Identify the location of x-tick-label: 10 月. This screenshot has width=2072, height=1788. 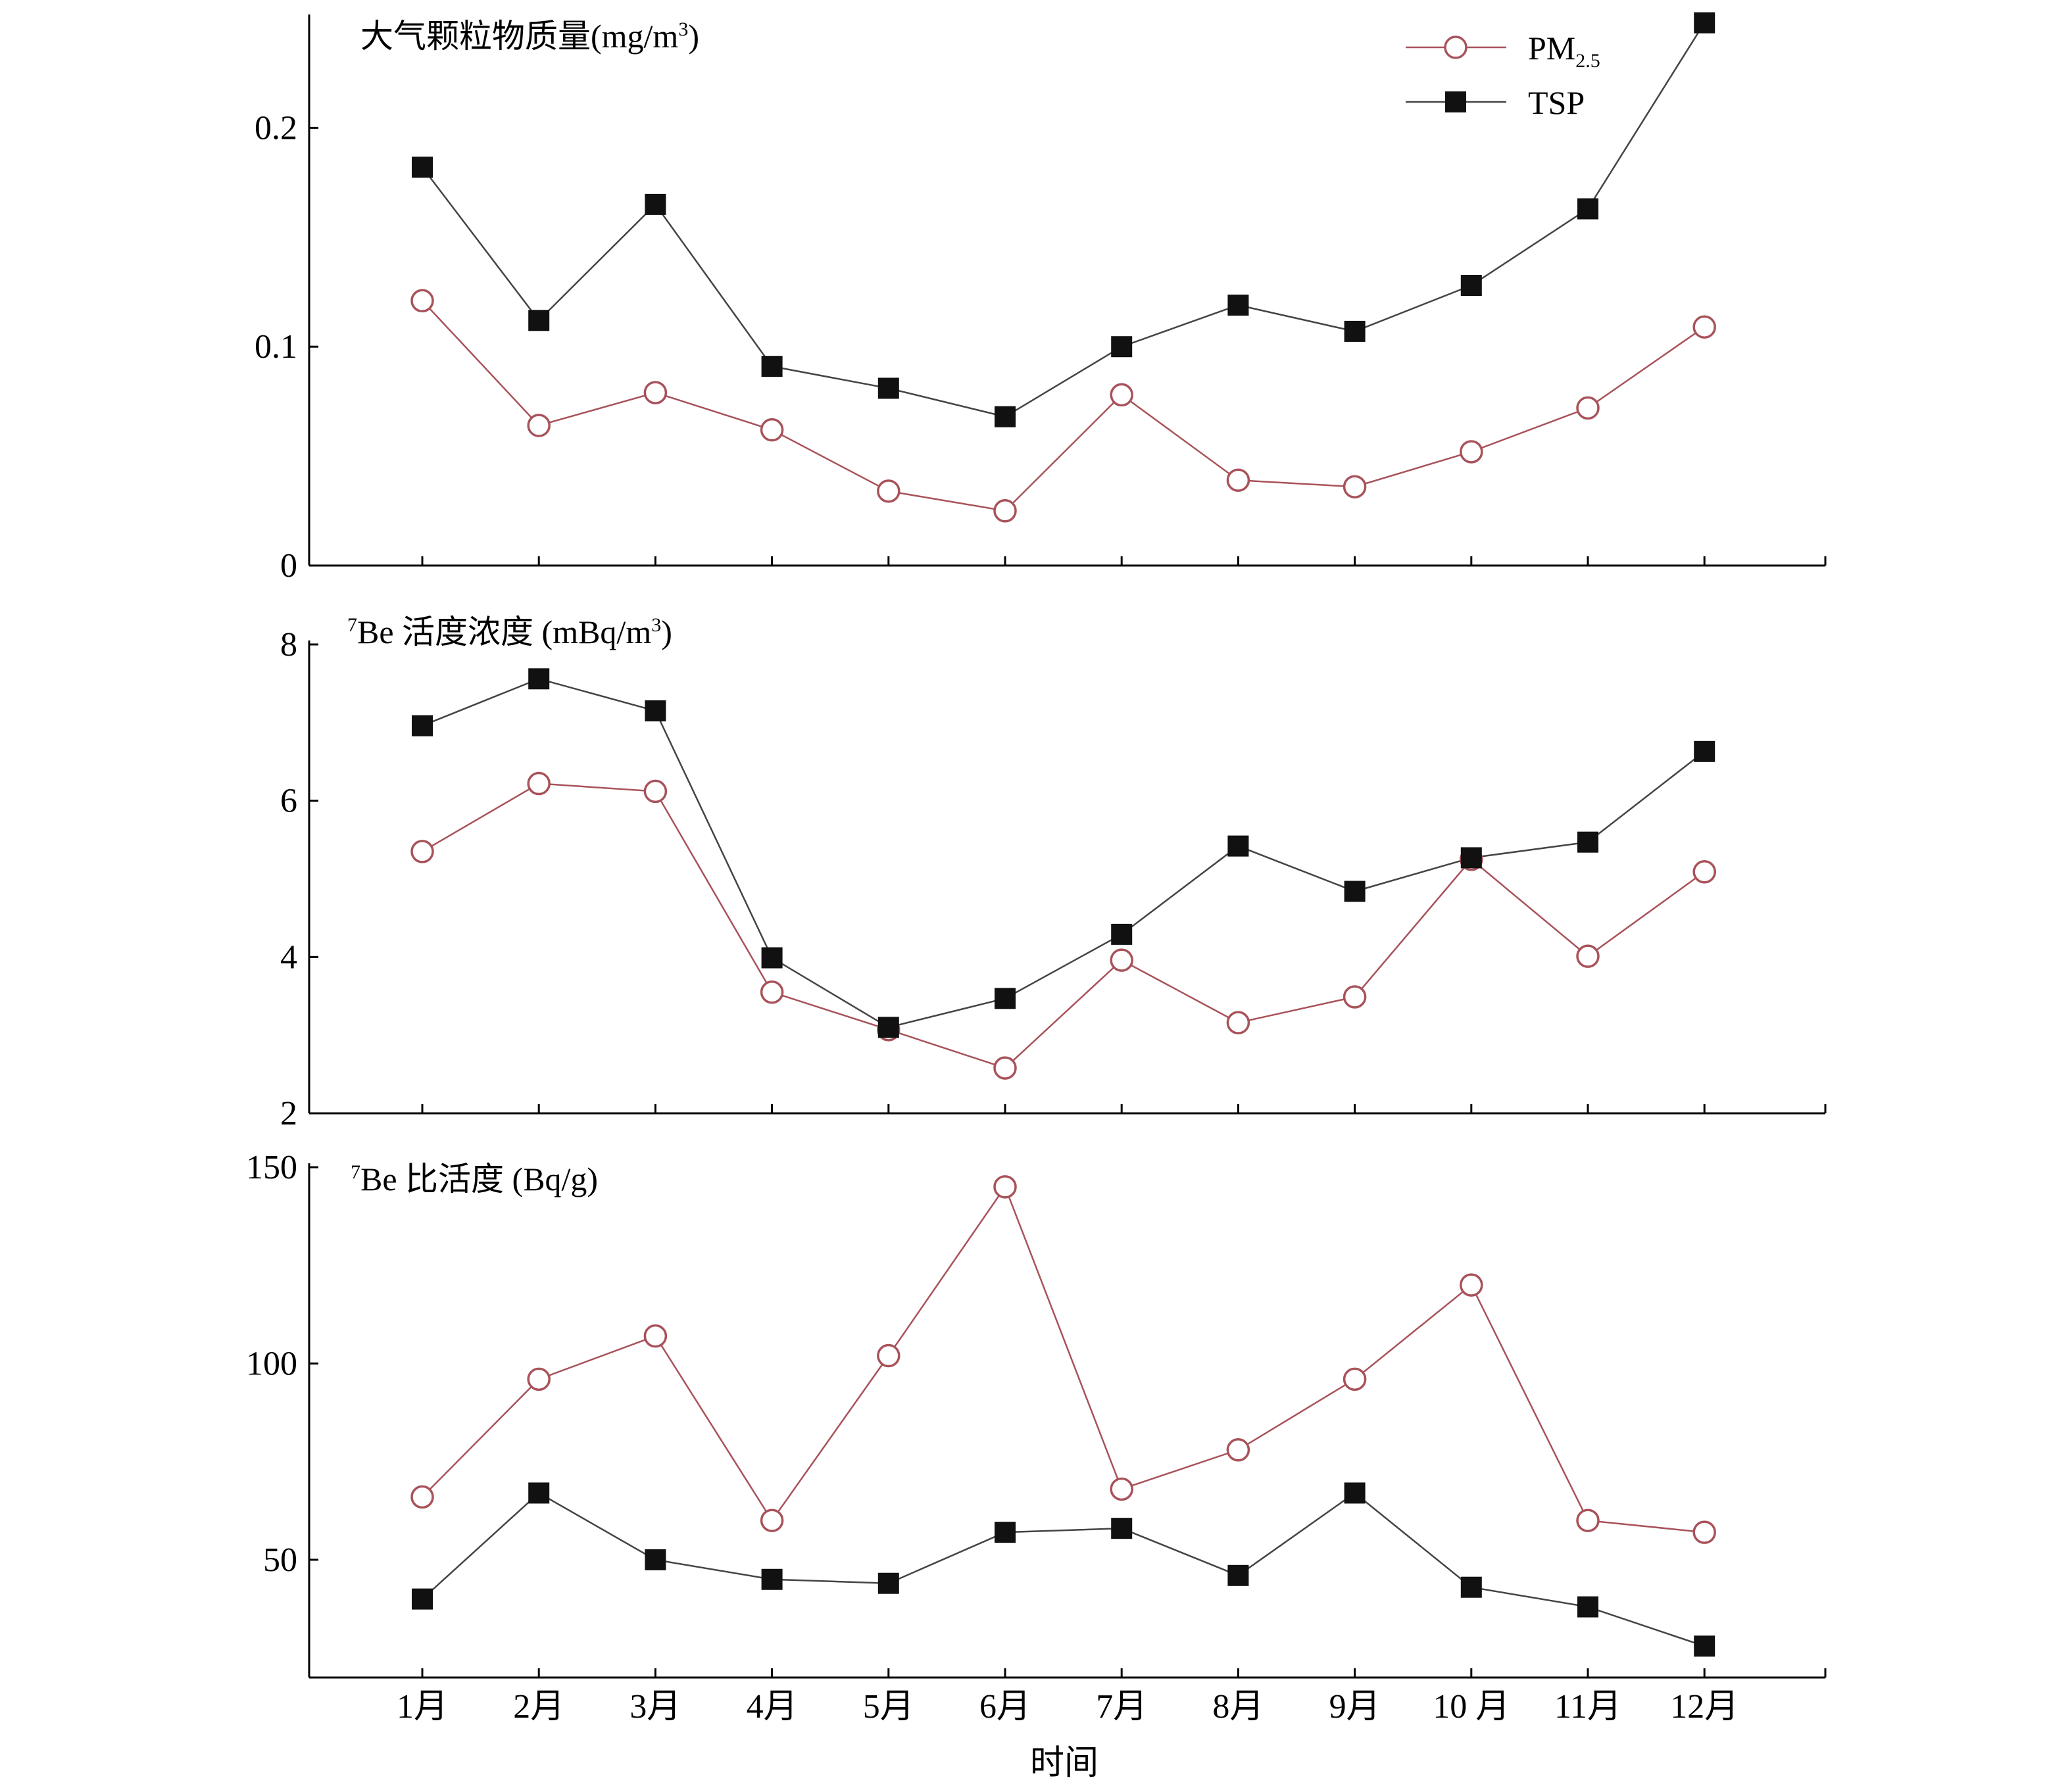
(1471, 1707).